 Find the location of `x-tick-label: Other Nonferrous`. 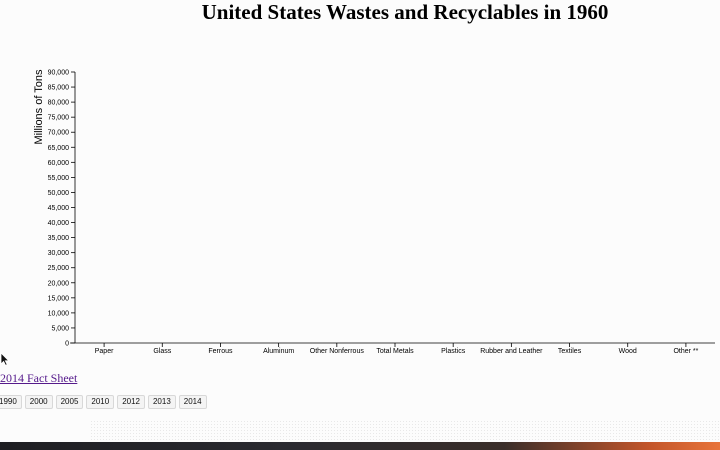

x-tick-label: Other Nonferrous is located at coordinates (337, 351).